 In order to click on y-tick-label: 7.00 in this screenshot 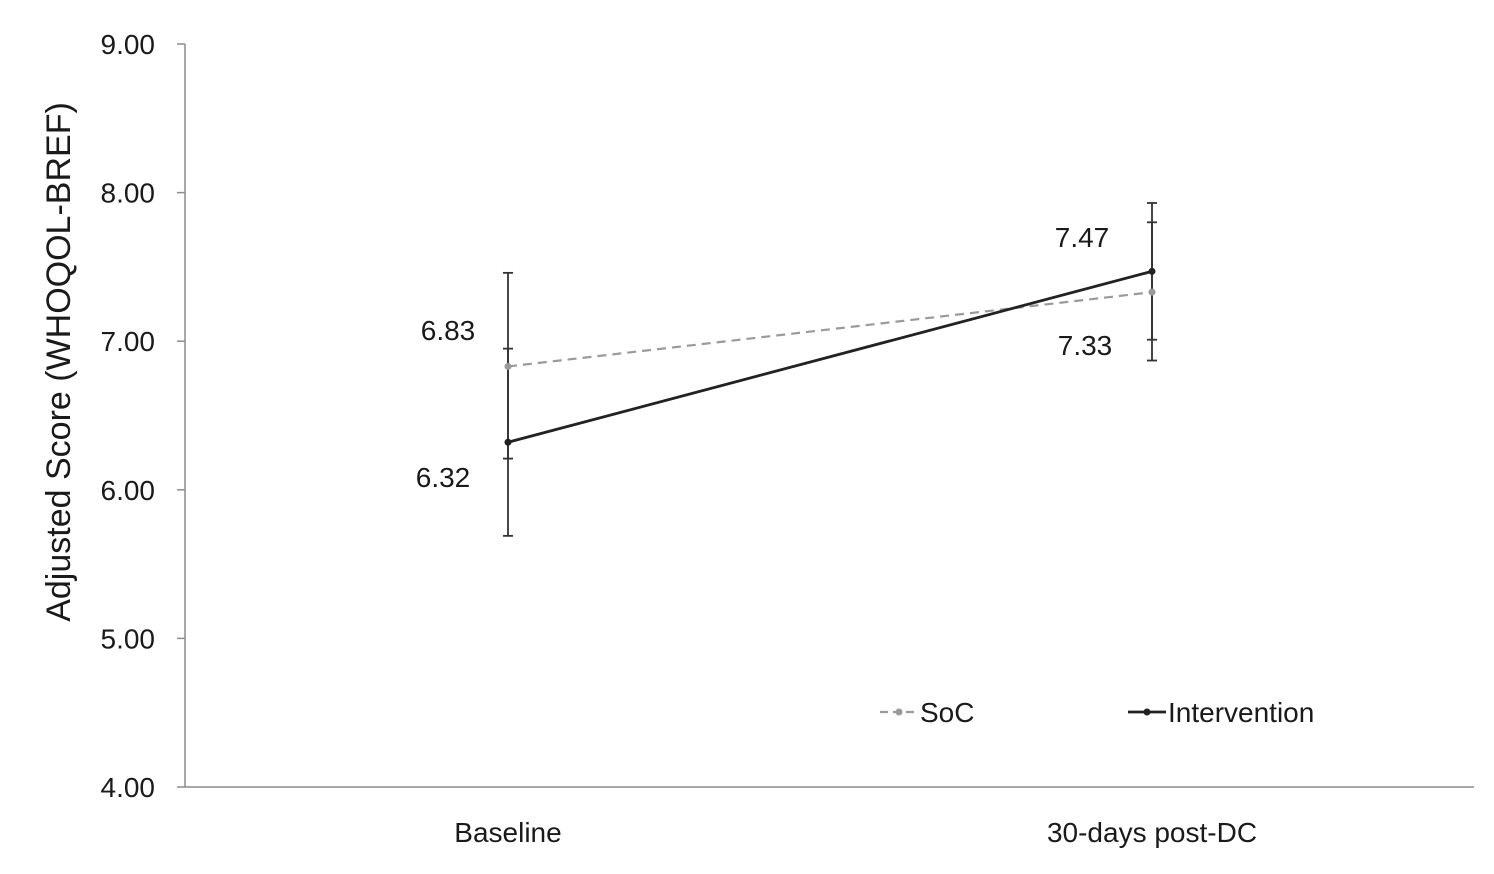, I will do `click(128, 341)`.